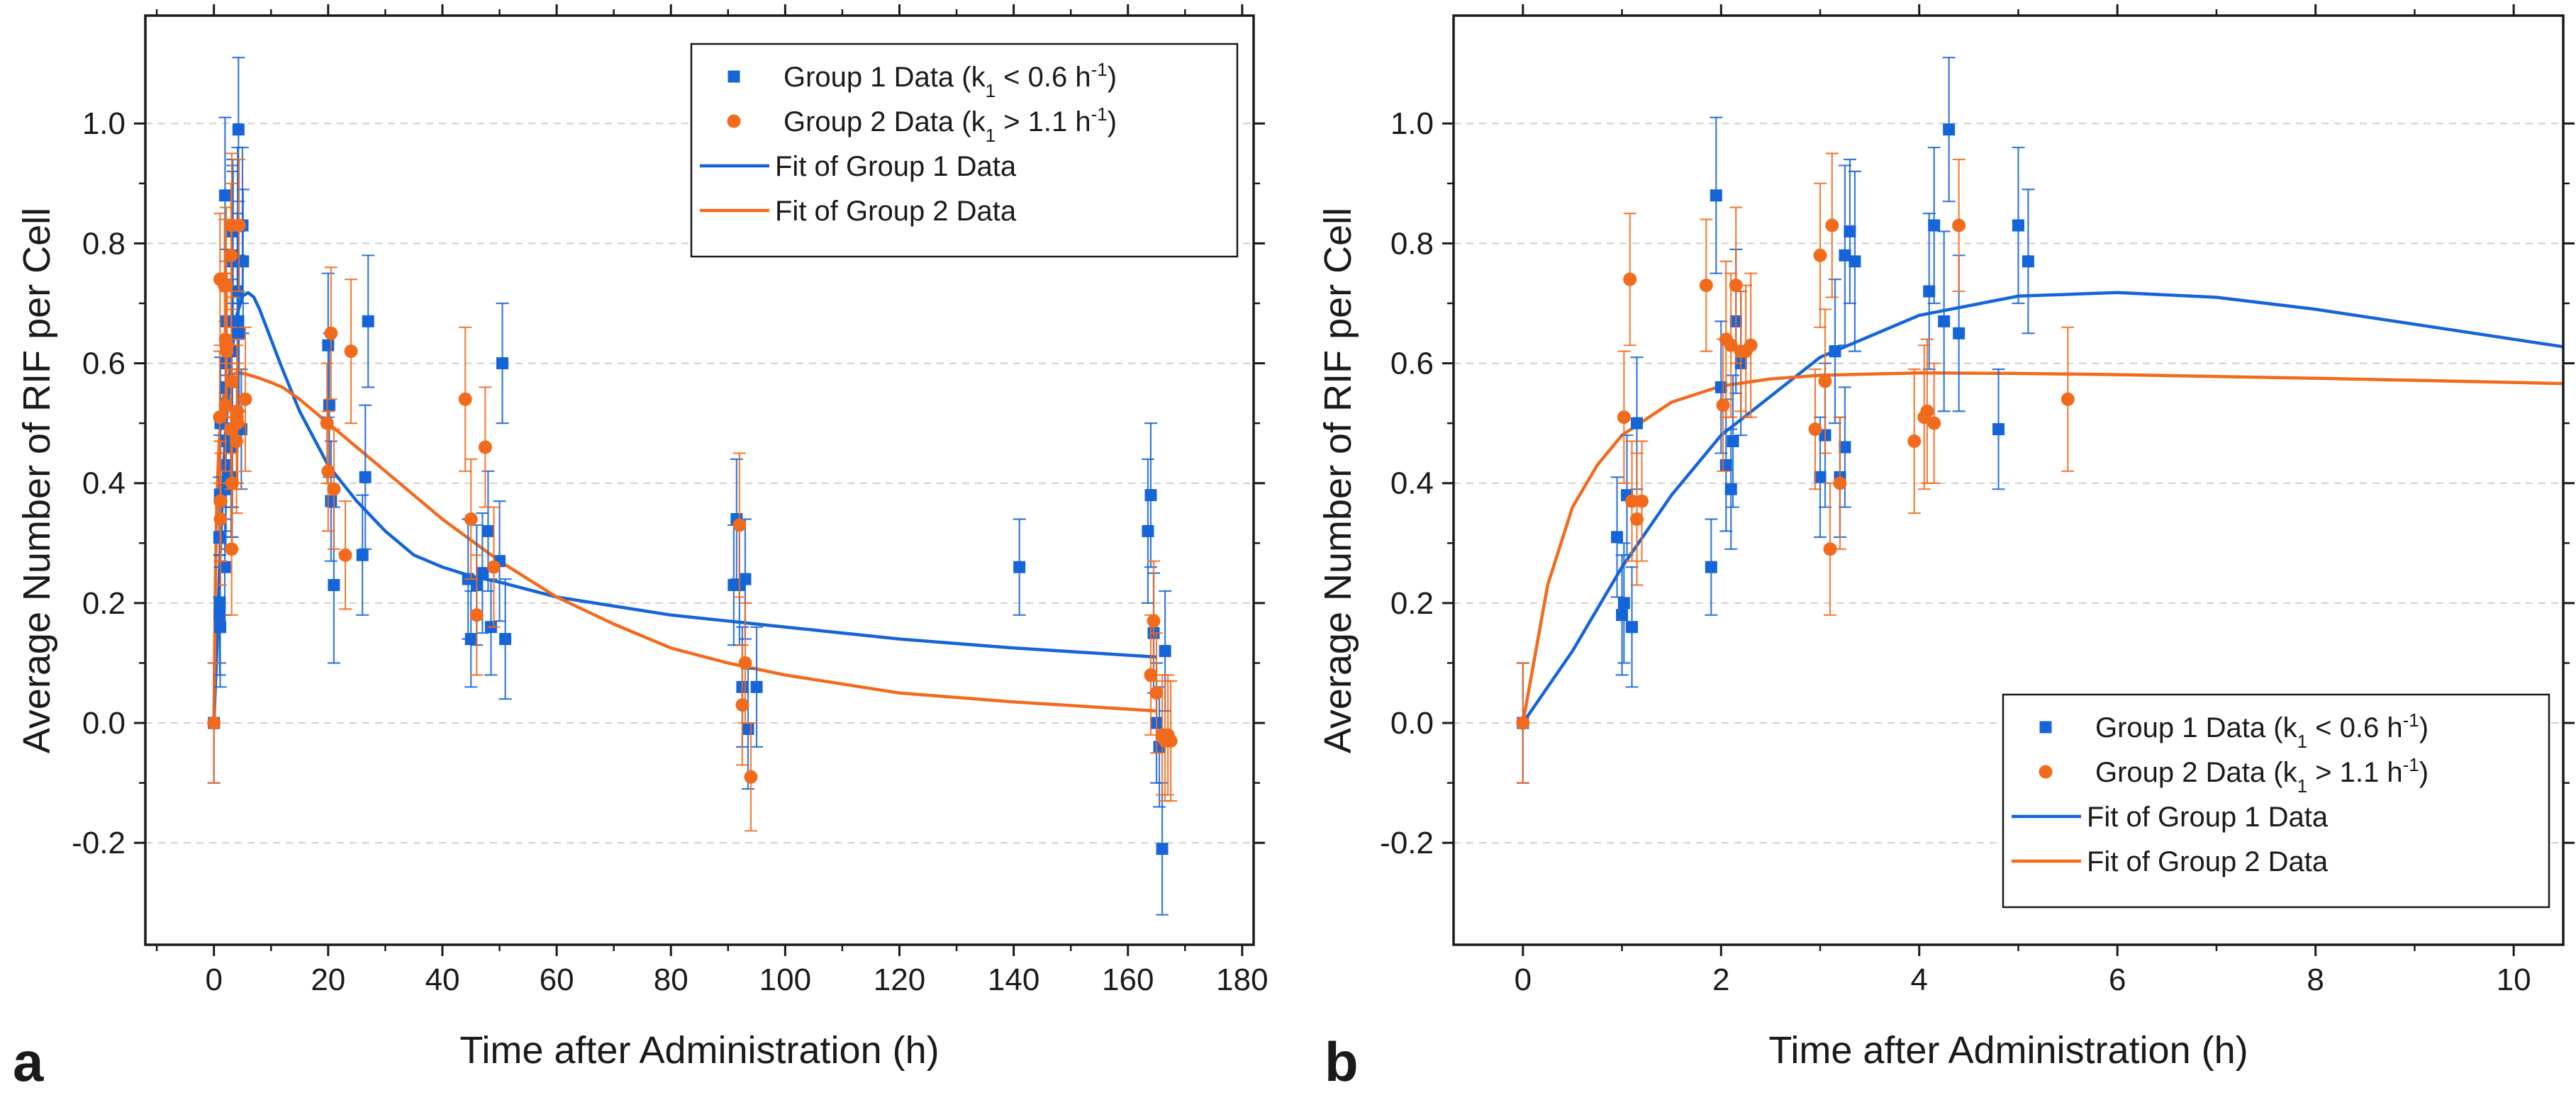 Image resolution: width=2576 pixels, height=1095 pixels. Describe the element at coordinates (699, 1050) in the screenshot. I see `x-axis-title: Time after Administration (h)` at that location.